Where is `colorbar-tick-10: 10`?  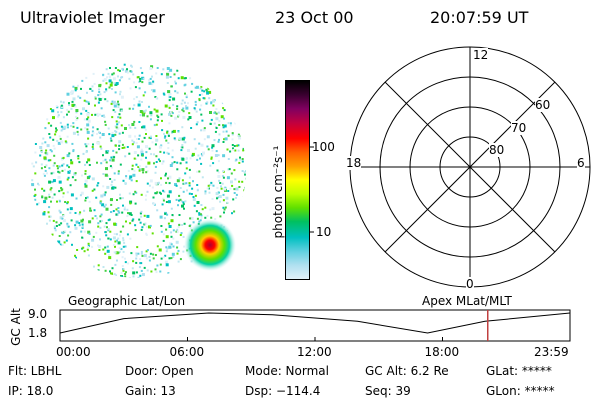
colorbar-tick-10: 10 is located at coordinates (324, 232).